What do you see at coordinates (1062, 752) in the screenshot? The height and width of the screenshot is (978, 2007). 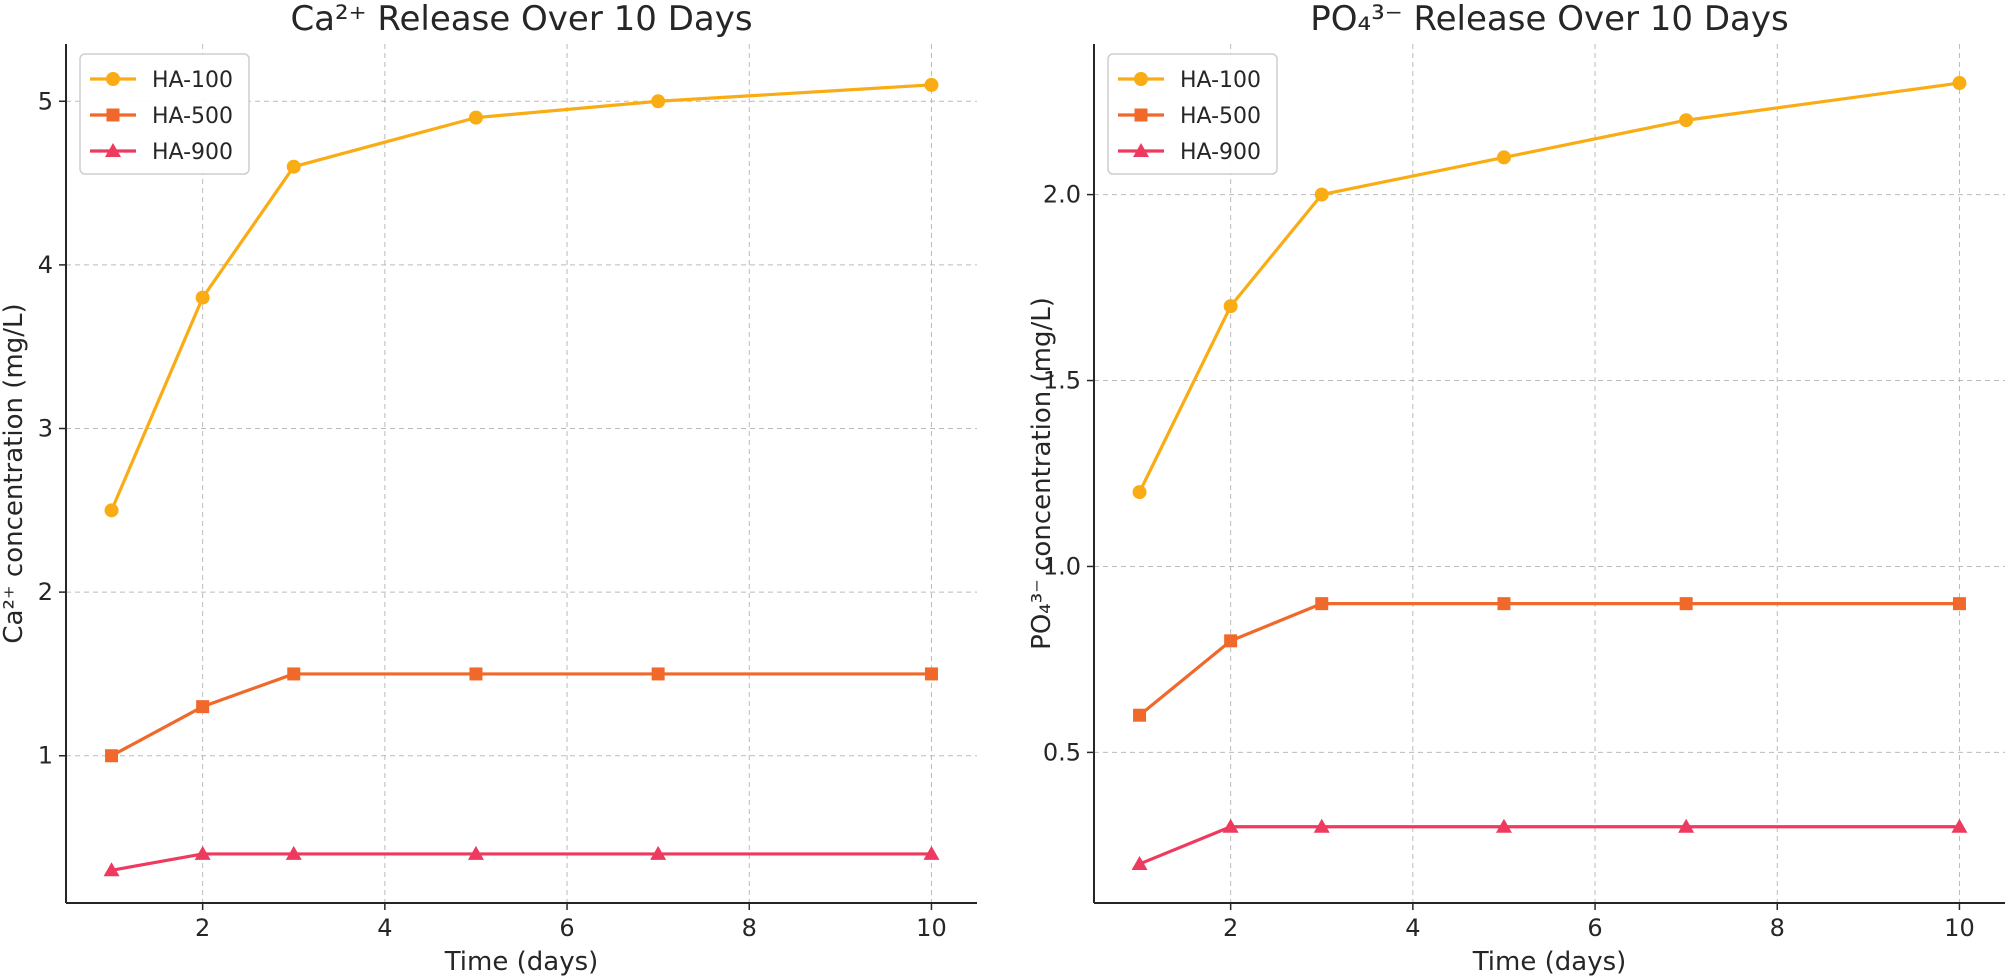 I see `y-tick-label: 0.5` at bounding box center [1062, 752].